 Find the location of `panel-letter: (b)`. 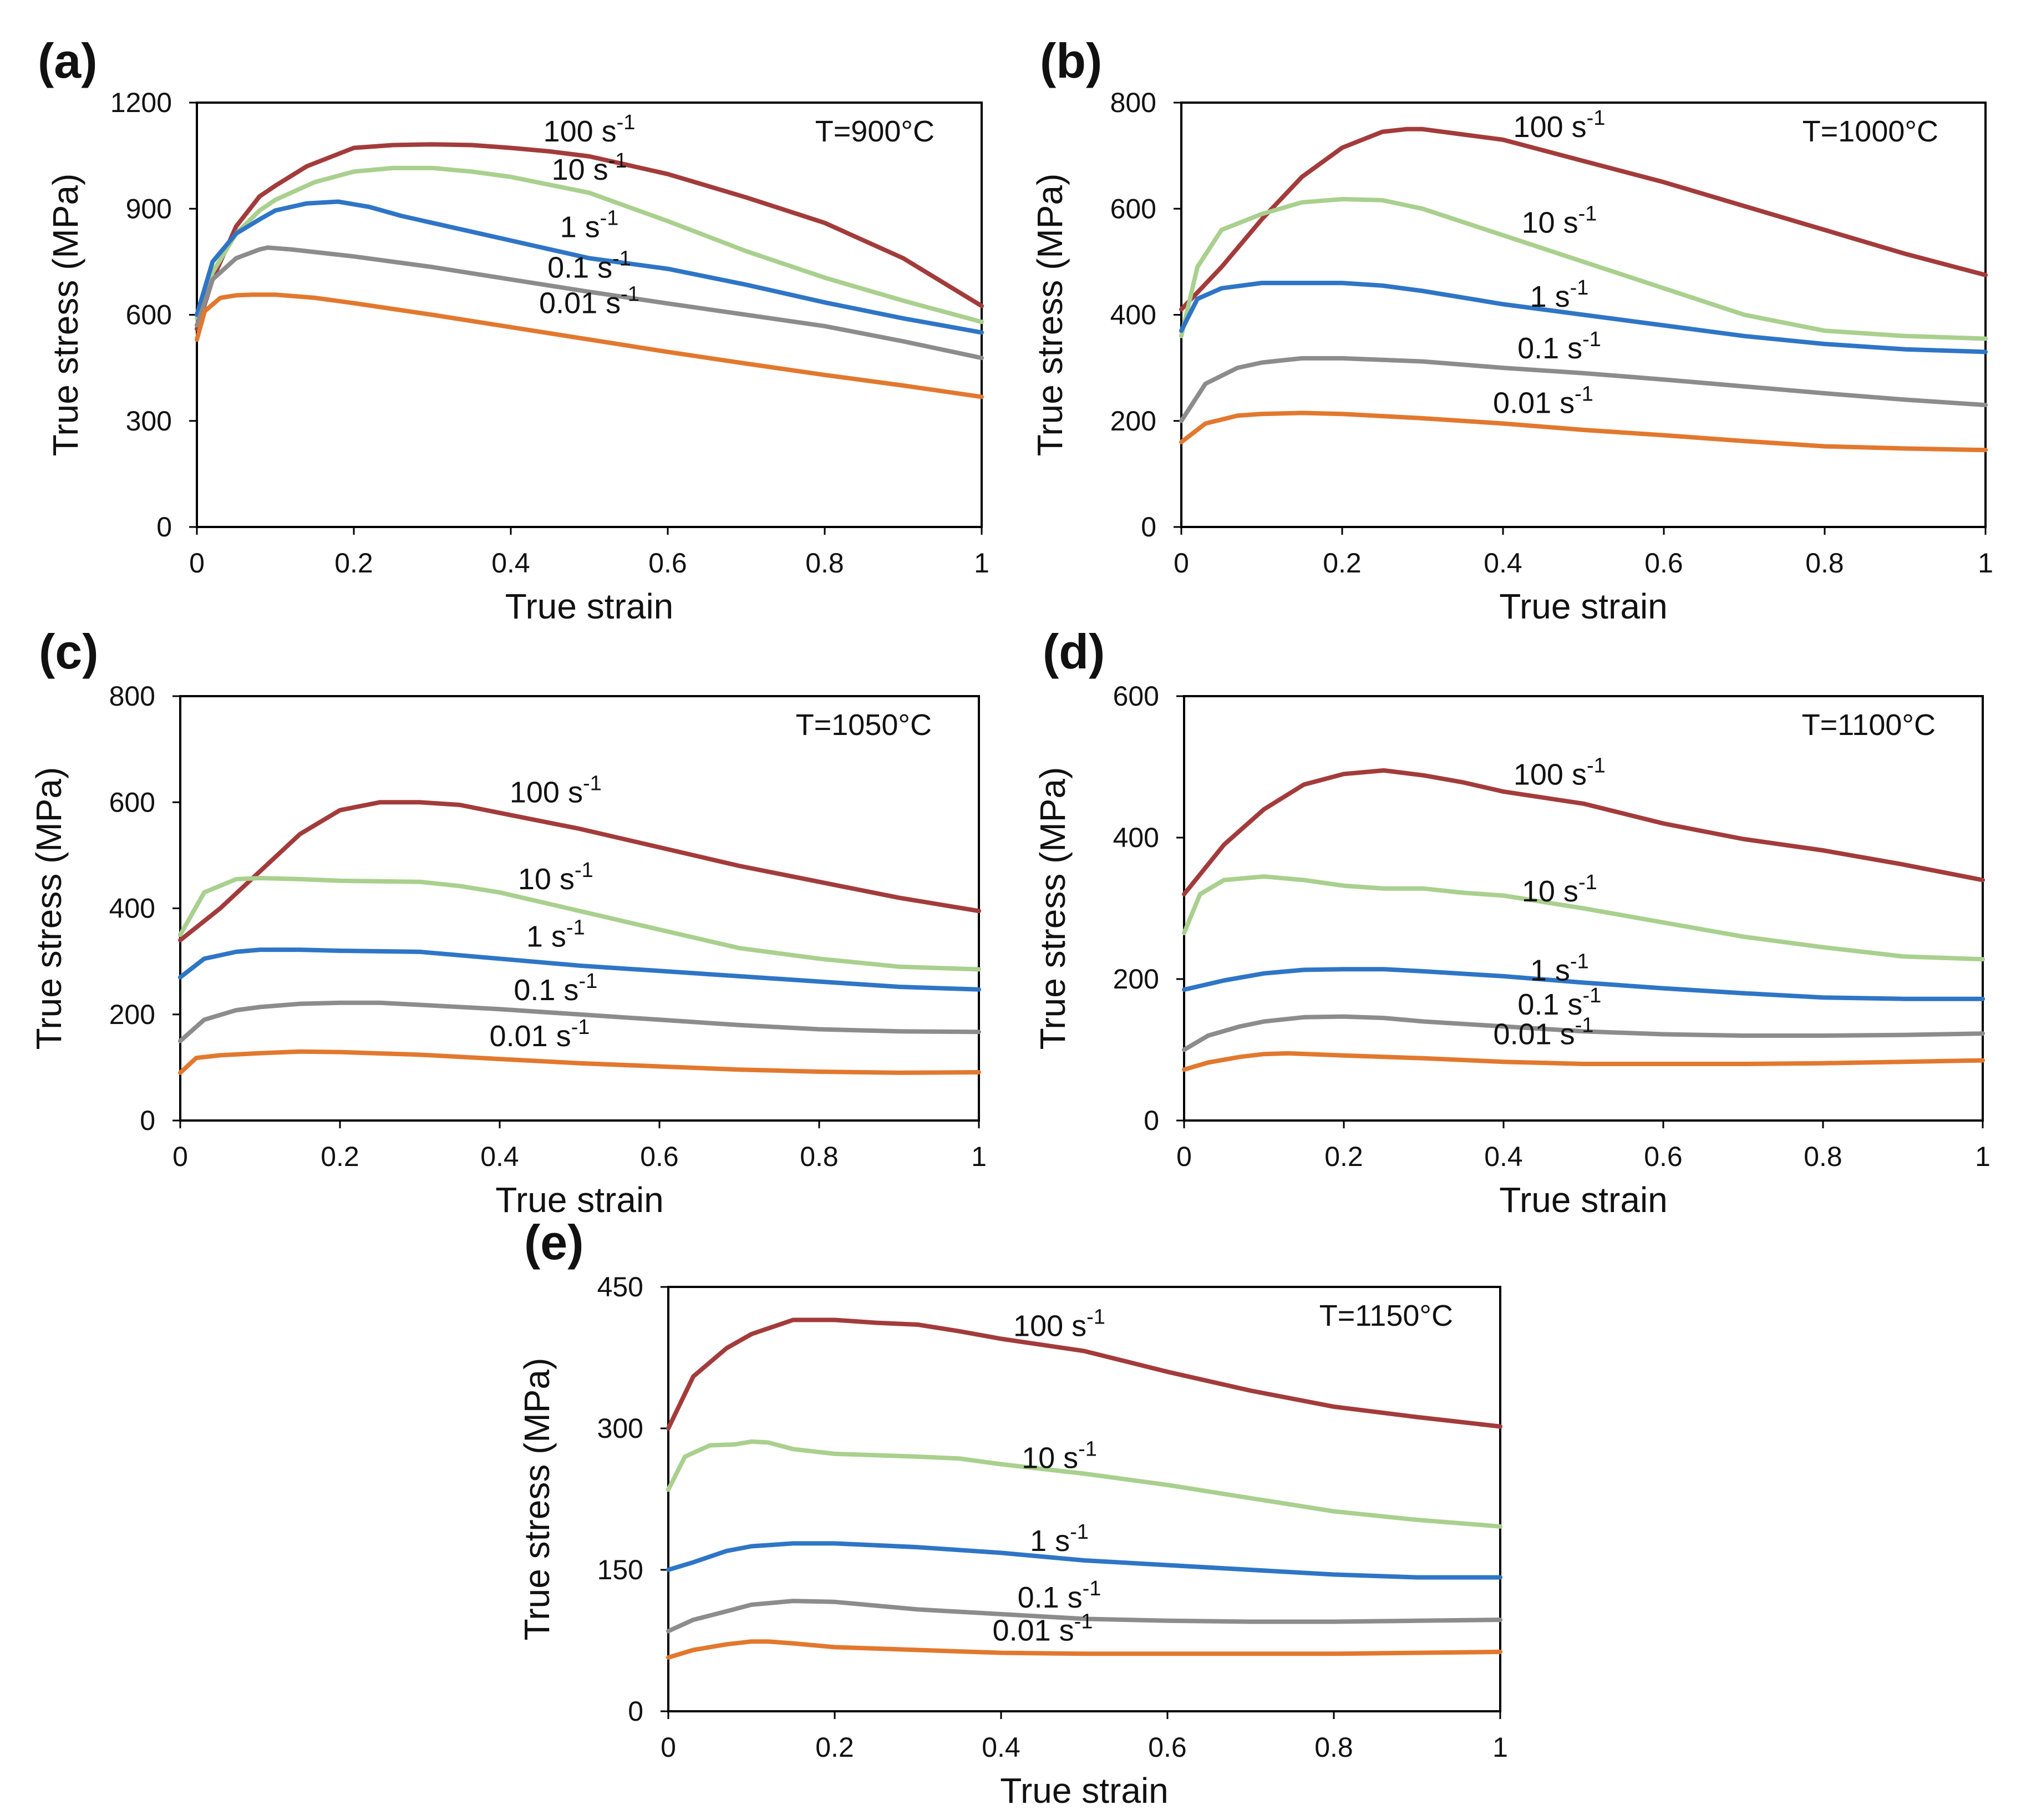

panel-letter: (b) is located at coordinates (1071, 61).